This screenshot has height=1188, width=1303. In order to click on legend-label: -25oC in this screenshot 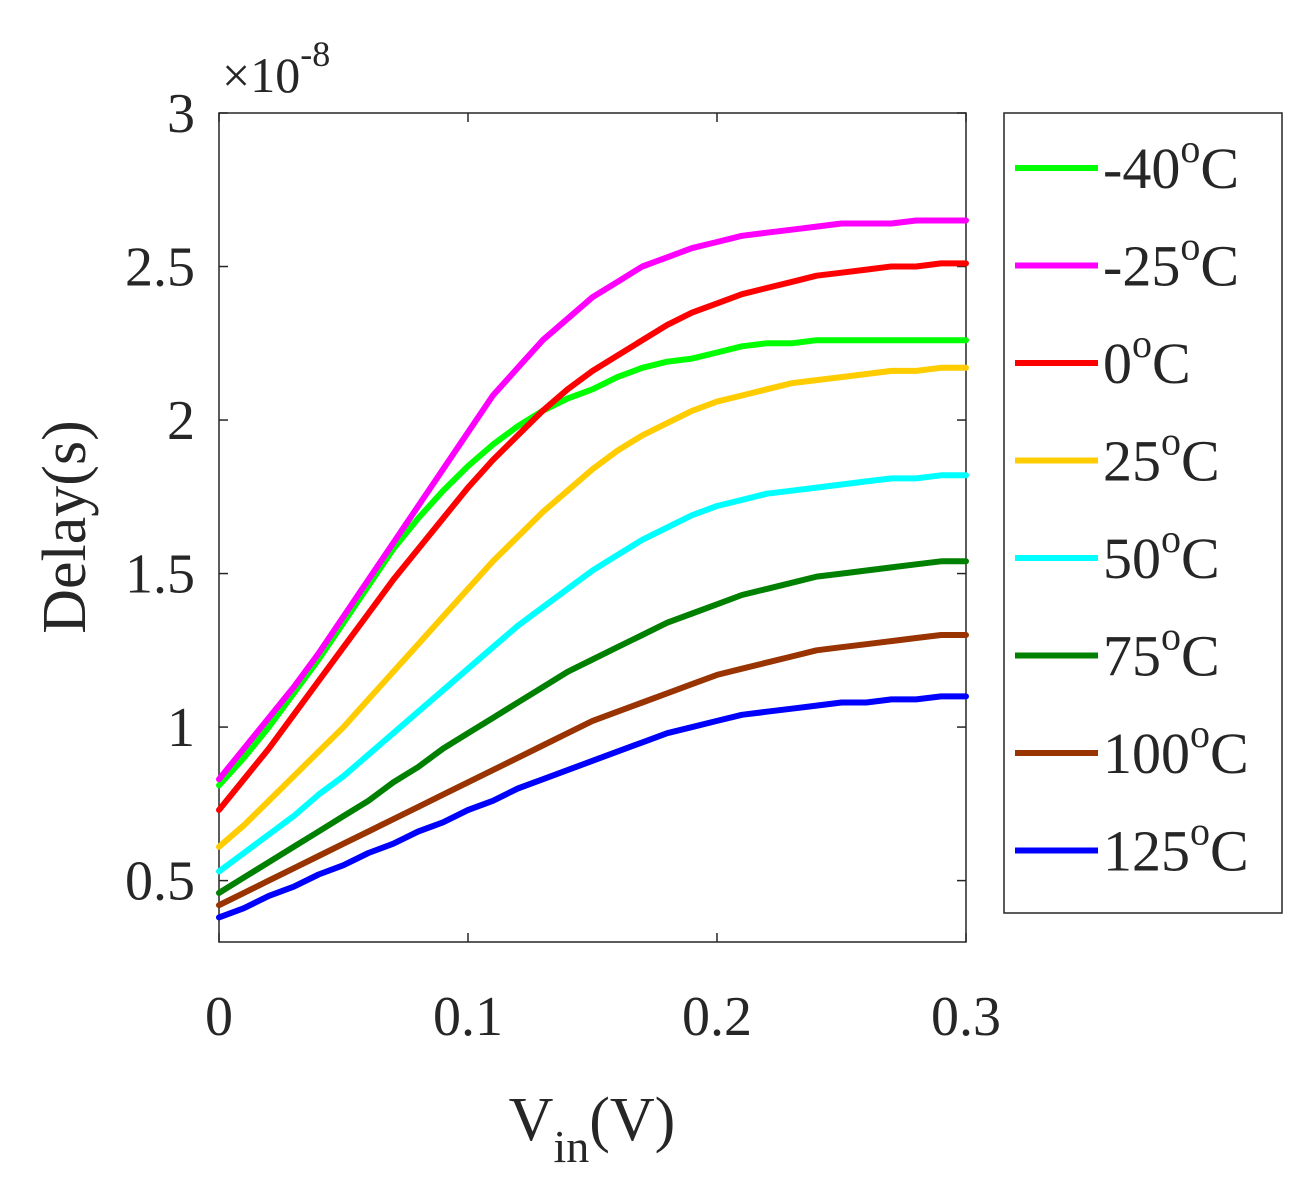, I will do `click(1171, 261)`.